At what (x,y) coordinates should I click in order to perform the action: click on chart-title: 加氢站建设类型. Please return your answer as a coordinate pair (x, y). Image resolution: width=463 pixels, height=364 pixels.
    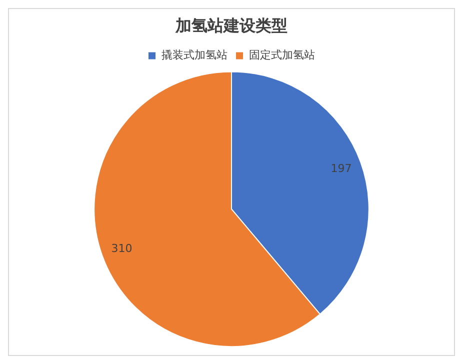
    Looking at the image, I should click on (231, 25).